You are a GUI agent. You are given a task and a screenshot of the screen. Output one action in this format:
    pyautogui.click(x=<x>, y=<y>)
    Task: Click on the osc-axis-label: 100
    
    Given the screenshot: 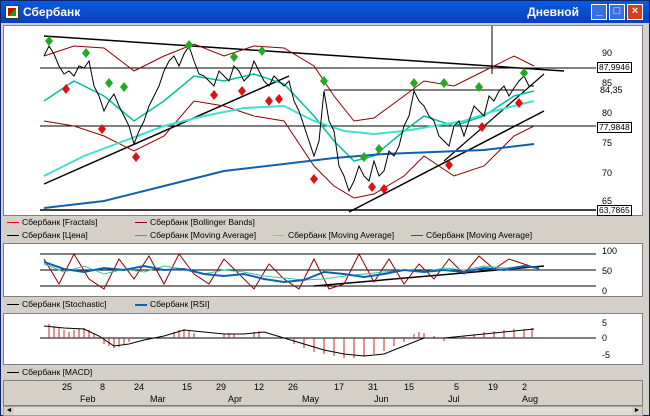 What is the action you would take?
    pyautogui.click(x=610, y=251)
    